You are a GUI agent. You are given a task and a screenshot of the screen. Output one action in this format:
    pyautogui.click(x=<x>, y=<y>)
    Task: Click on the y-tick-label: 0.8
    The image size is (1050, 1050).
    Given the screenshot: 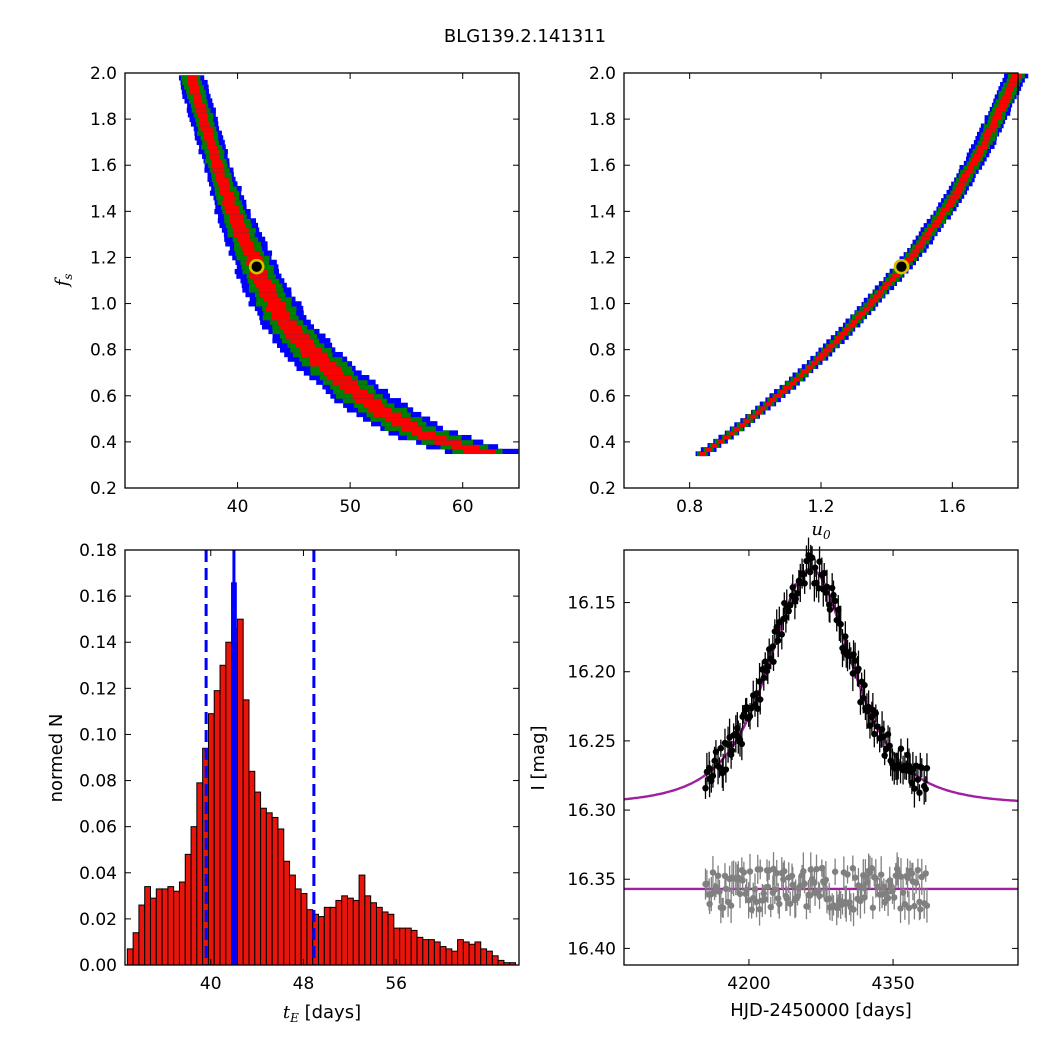 What is the action you would take?
    pyautogui.click(x=103, y=351)
    